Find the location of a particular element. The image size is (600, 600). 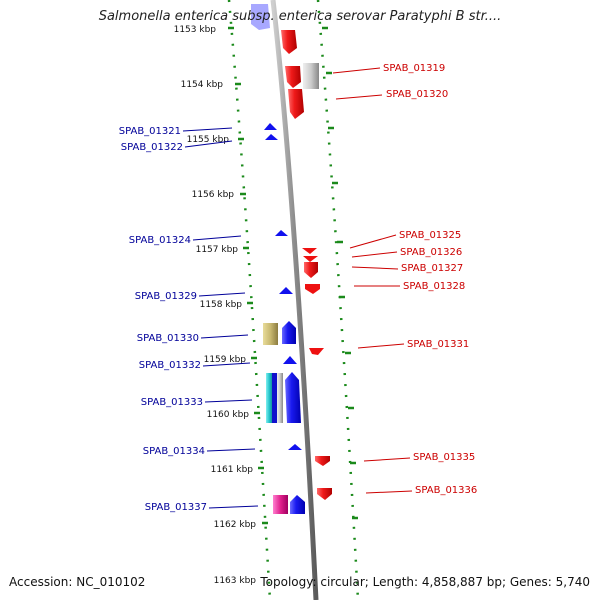

label-spab-01324: SPAB_01324 is located at coordinates (160, 240).